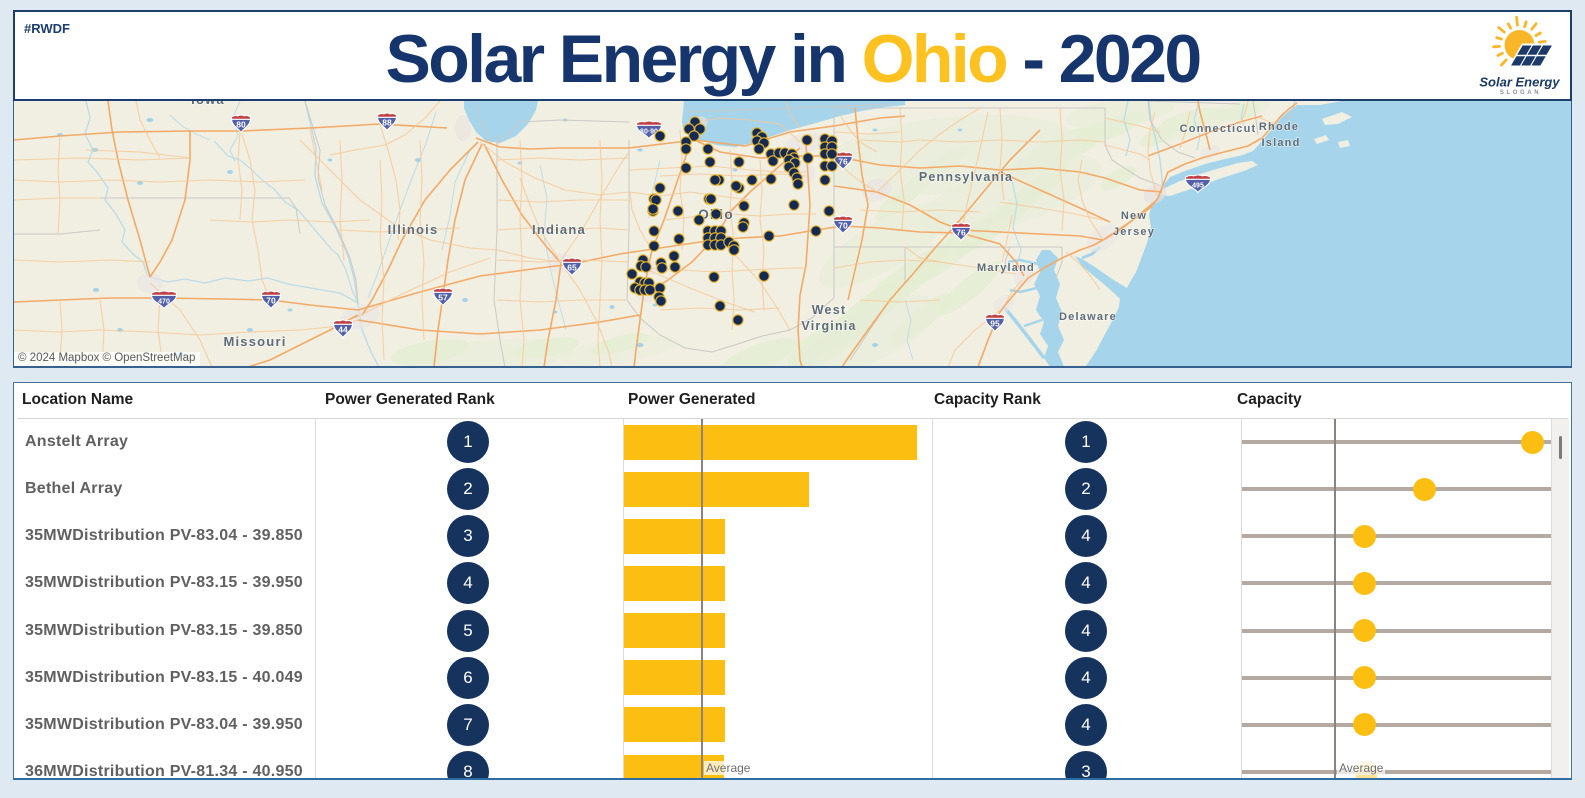 This screenshot has height=798, width=1585. What do you see at coordinates (1134, 232) in the screenshot?
I see `svg-text: Jersey` at bounding box center [1134, 232].